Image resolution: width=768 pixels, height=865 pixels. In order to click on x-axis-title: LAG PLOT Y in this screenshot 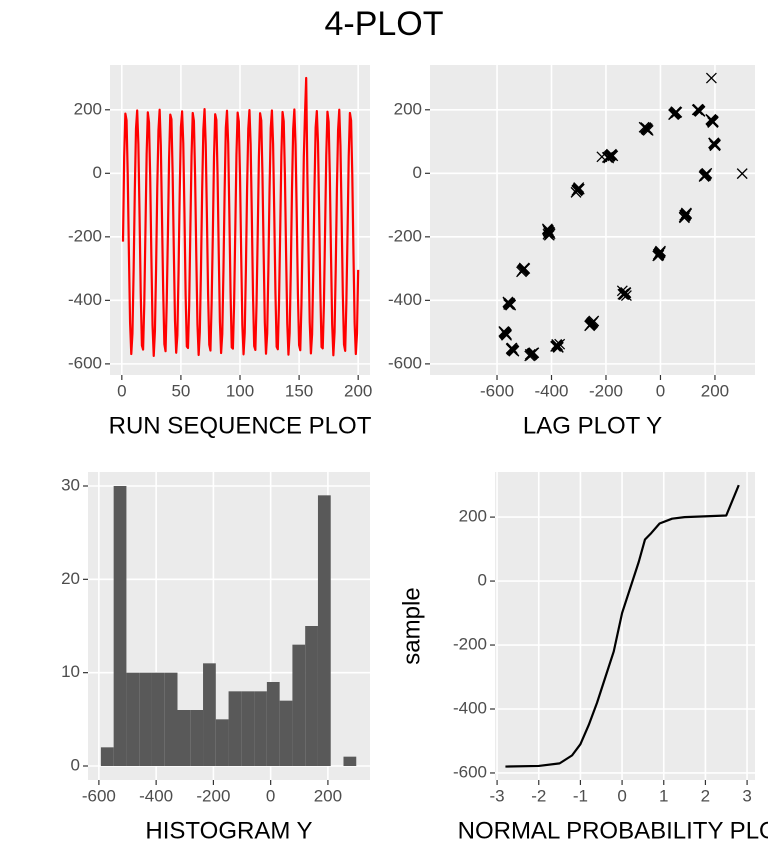, I will do `click(592, 425)`.